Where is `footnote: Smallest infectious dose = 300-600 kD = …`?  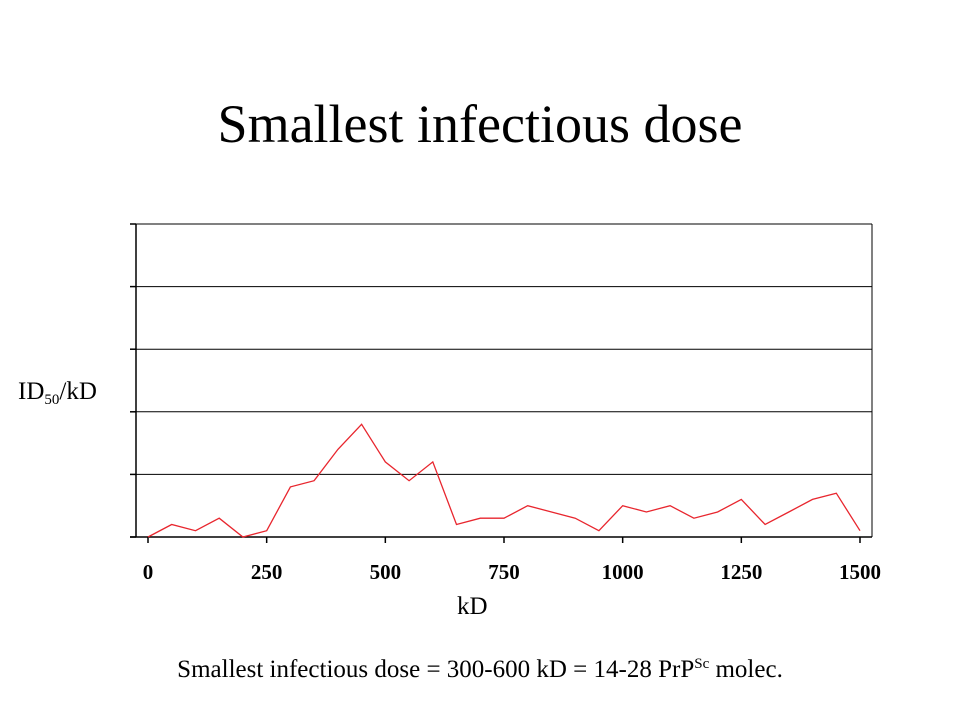 footnote: Smallest infectious dose = 300-600 kD = … is located at coordinates (480, 669).